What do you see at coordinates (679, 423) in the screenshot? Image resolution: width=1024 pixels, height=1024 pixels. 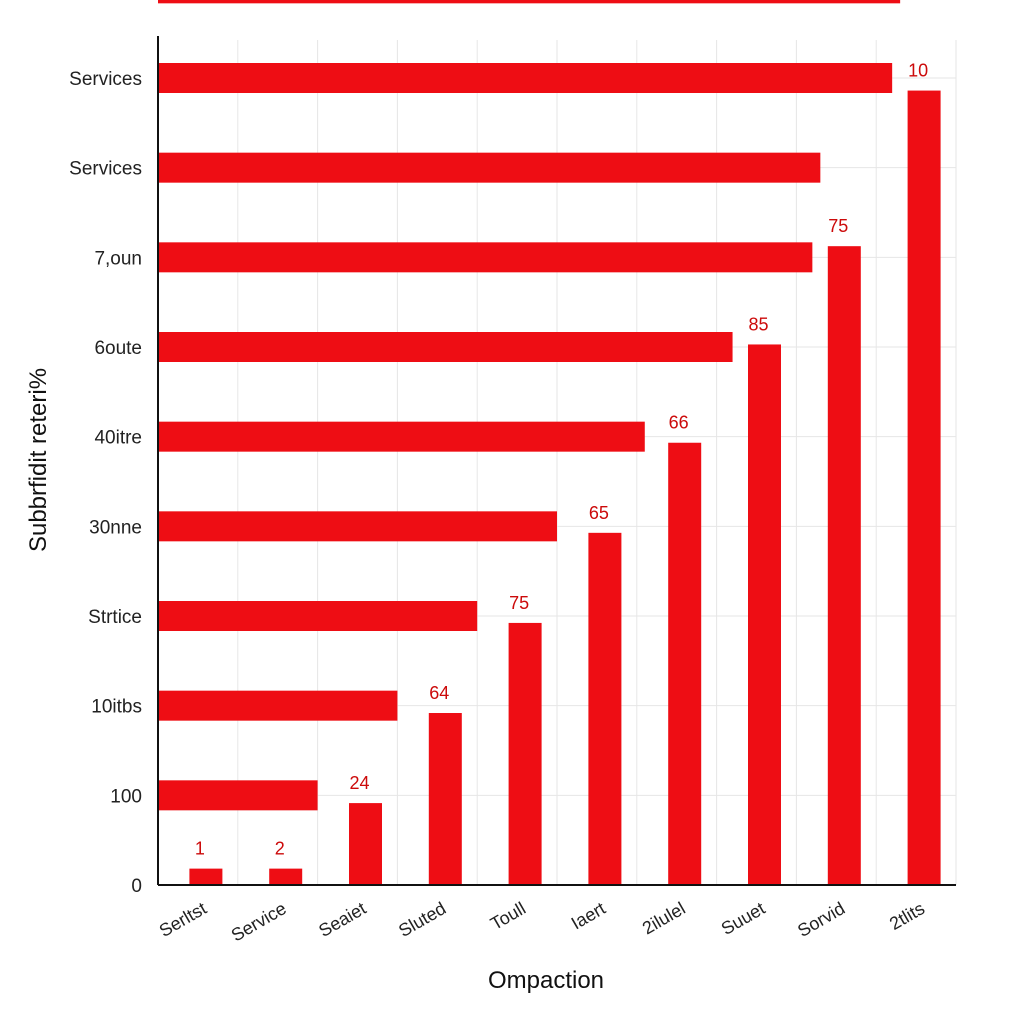 I see `data-label: 66` at bounding box center [679, 423].